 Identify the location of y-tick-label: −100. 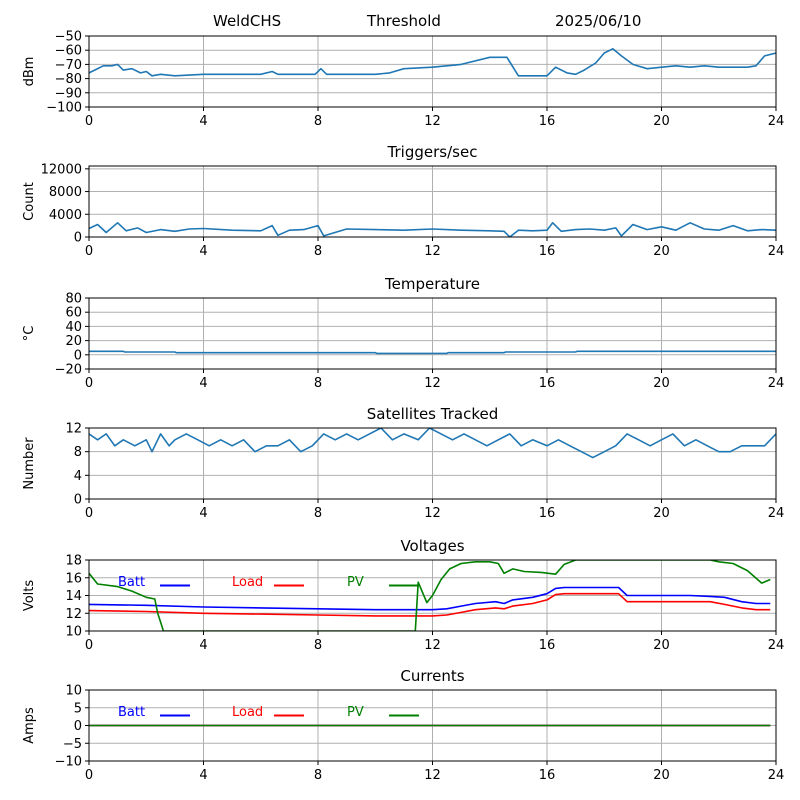
(64, 108).